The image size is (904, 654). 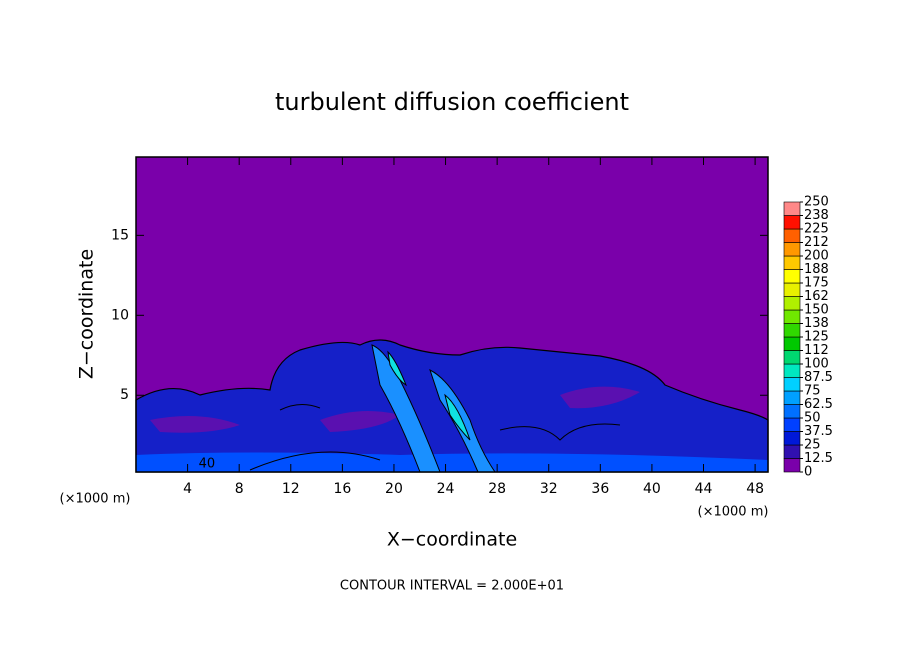 What do you see at coordinates (816, 256) in the screenshot?
I see `colorbar-label: 200` at bounding box center [816, 256].